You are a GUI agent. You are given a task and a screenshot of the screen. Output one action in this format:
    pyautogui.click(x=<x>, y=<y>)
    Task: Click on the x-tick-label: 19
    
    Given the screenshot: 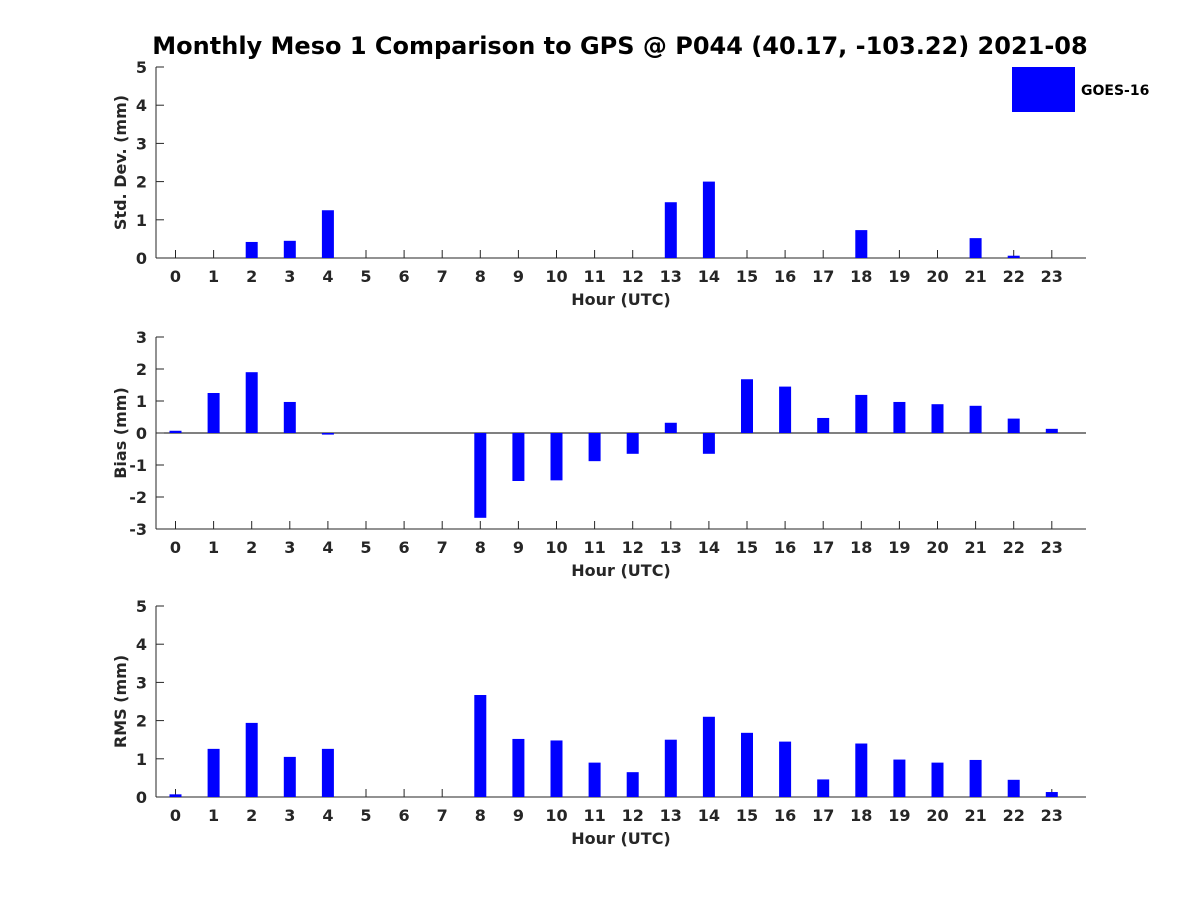 What is the action you would take?
    pyautogui.click(x=899, y=276)
    